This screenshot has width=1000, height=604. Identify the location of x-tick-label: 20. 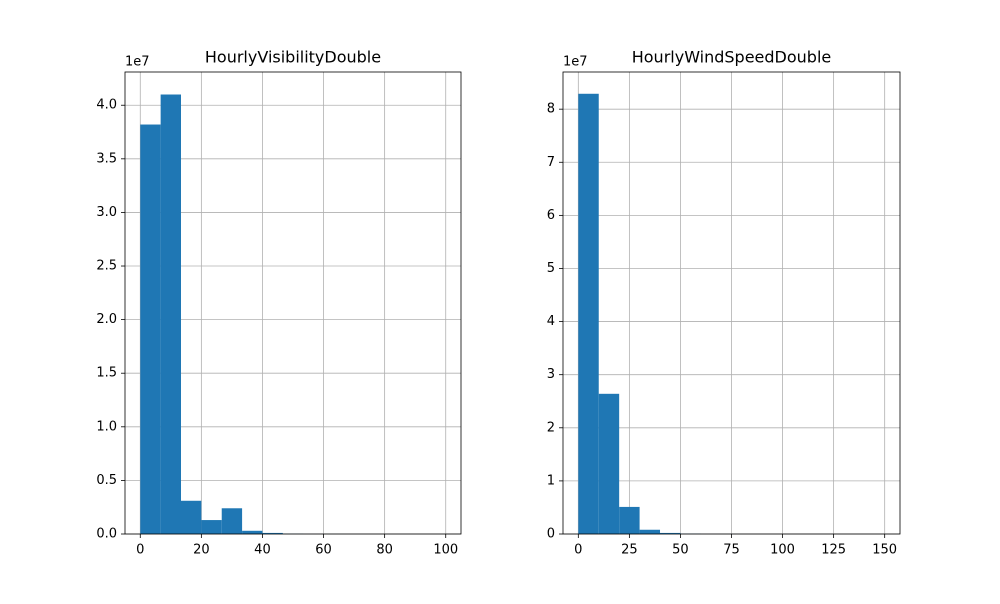
(201, 550).